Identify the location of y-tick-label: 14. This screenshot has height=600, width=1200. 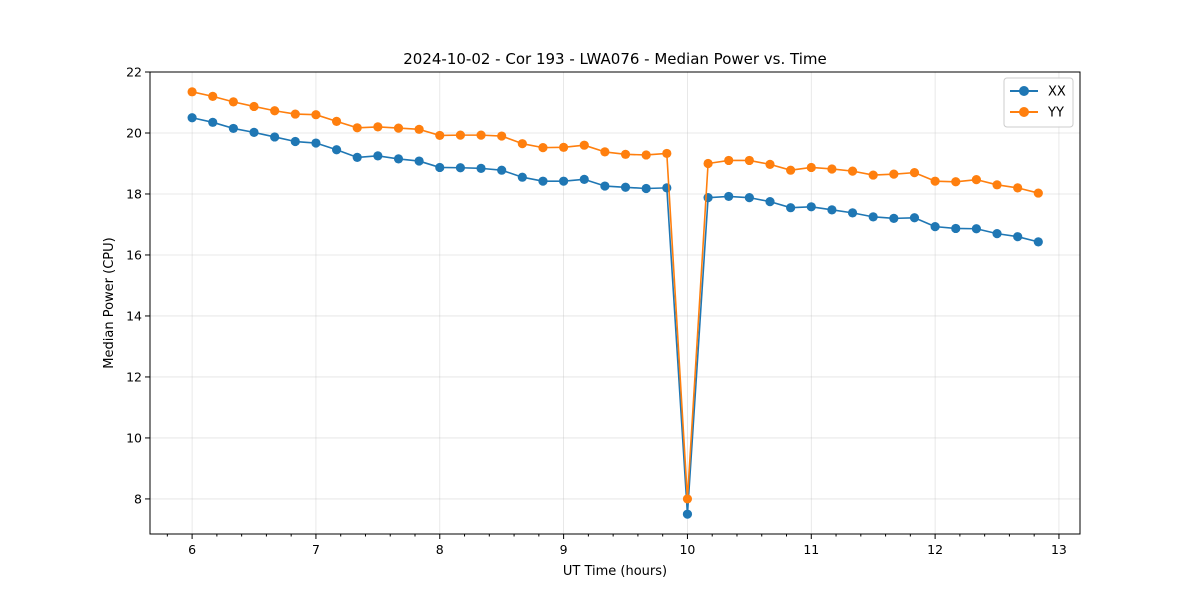
(134, 315).